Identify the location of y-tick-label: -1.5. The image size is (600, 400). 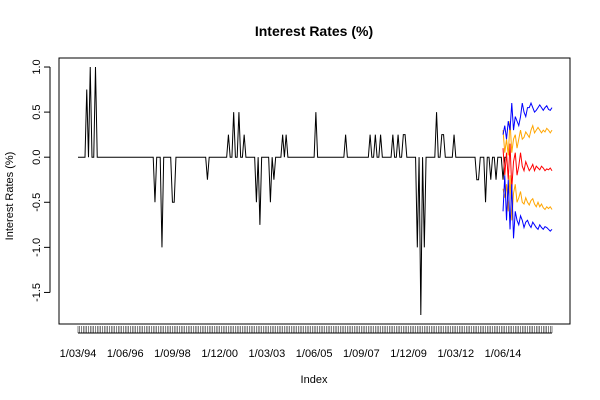
(37, 292).